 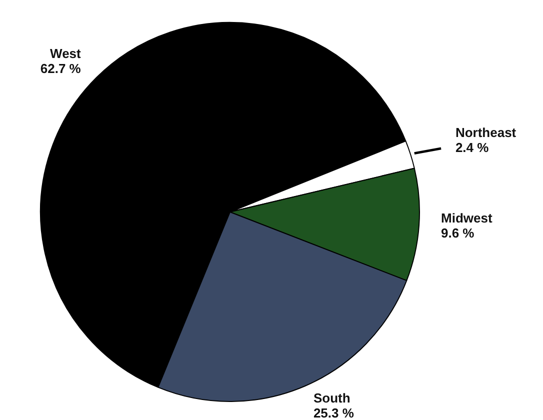 I want to click on data-label: 62.7 %, so click(x=61, y=68).